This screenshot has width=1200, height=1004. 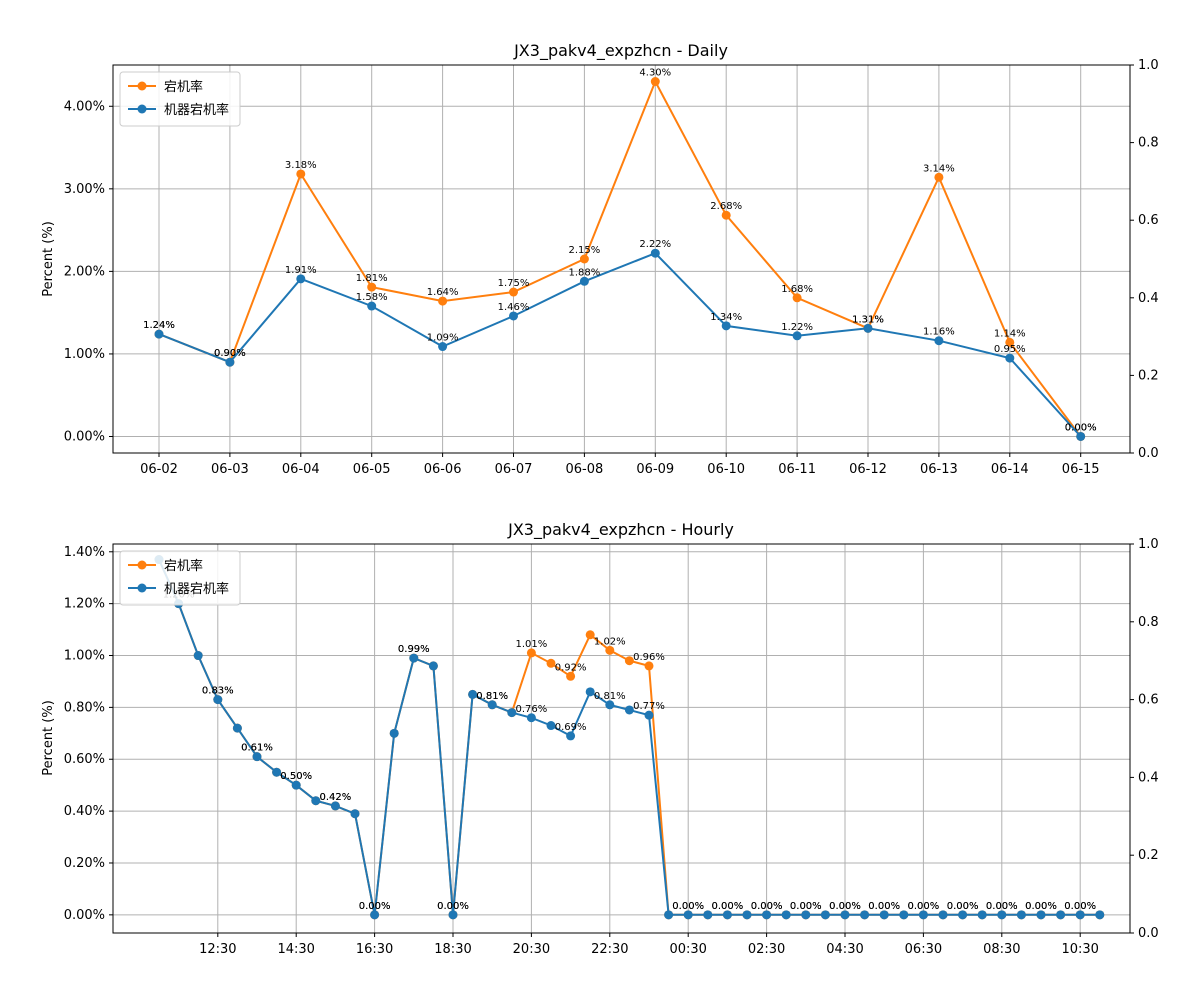 What do you see at coordinates (84, 106) in the screenshot?
I see `daily-y-tick-label: 4.00%` at bounding box center [84, 106].